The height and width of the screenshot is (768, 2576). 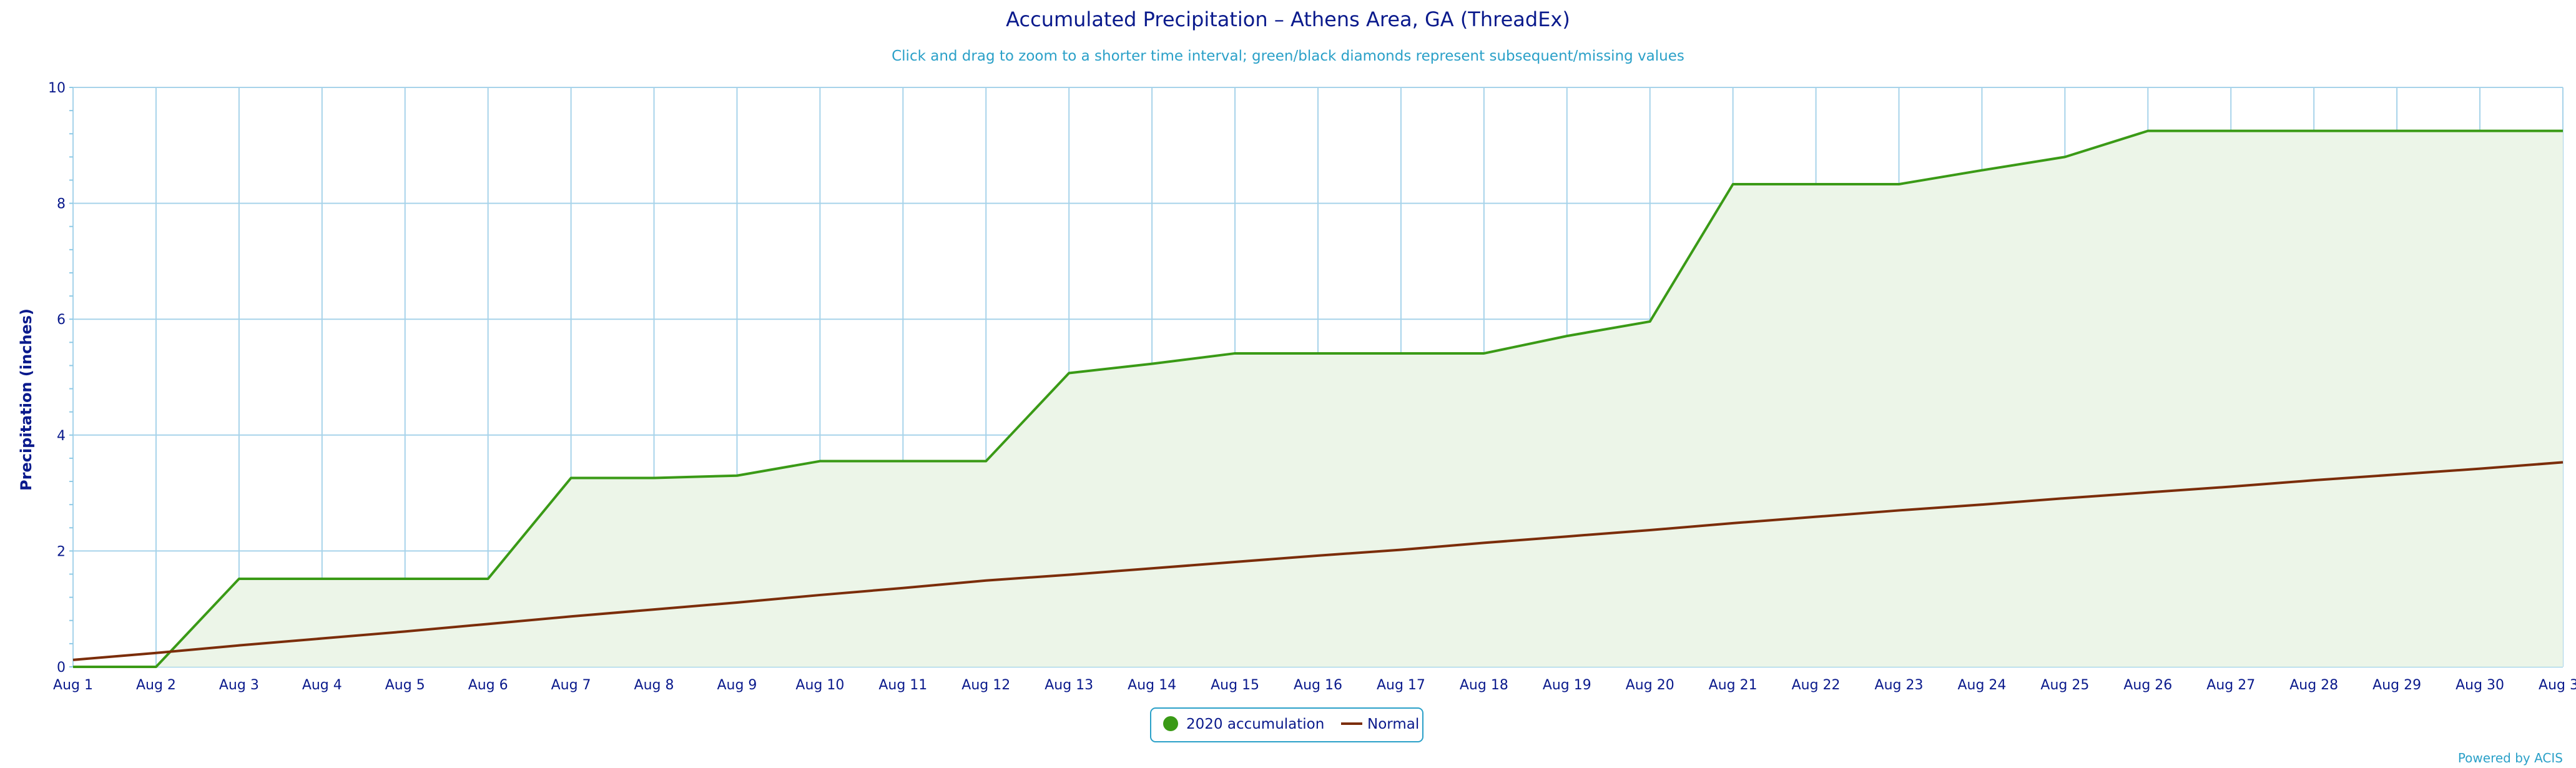 I want to click on x-tick-label: Aug 30, so click(x=2480, y=685).